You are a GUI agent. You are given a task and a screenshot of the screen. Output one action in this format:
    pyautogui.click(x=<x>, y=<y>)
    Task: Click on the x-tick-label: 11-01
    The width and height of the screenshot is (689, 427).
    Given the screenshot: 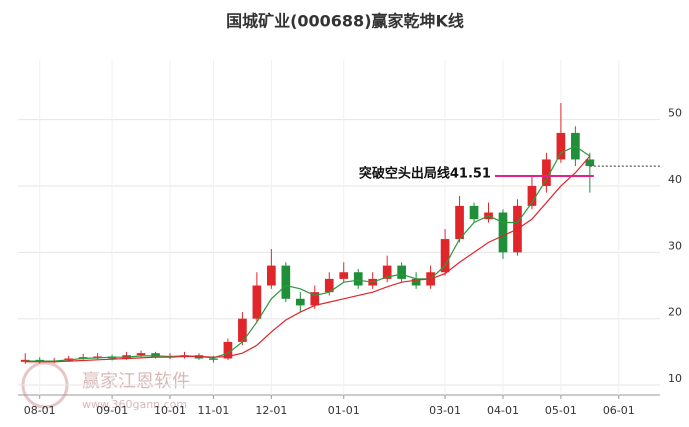 What is the action you would take?
    pyautogui.click(x=213, y=410)
    